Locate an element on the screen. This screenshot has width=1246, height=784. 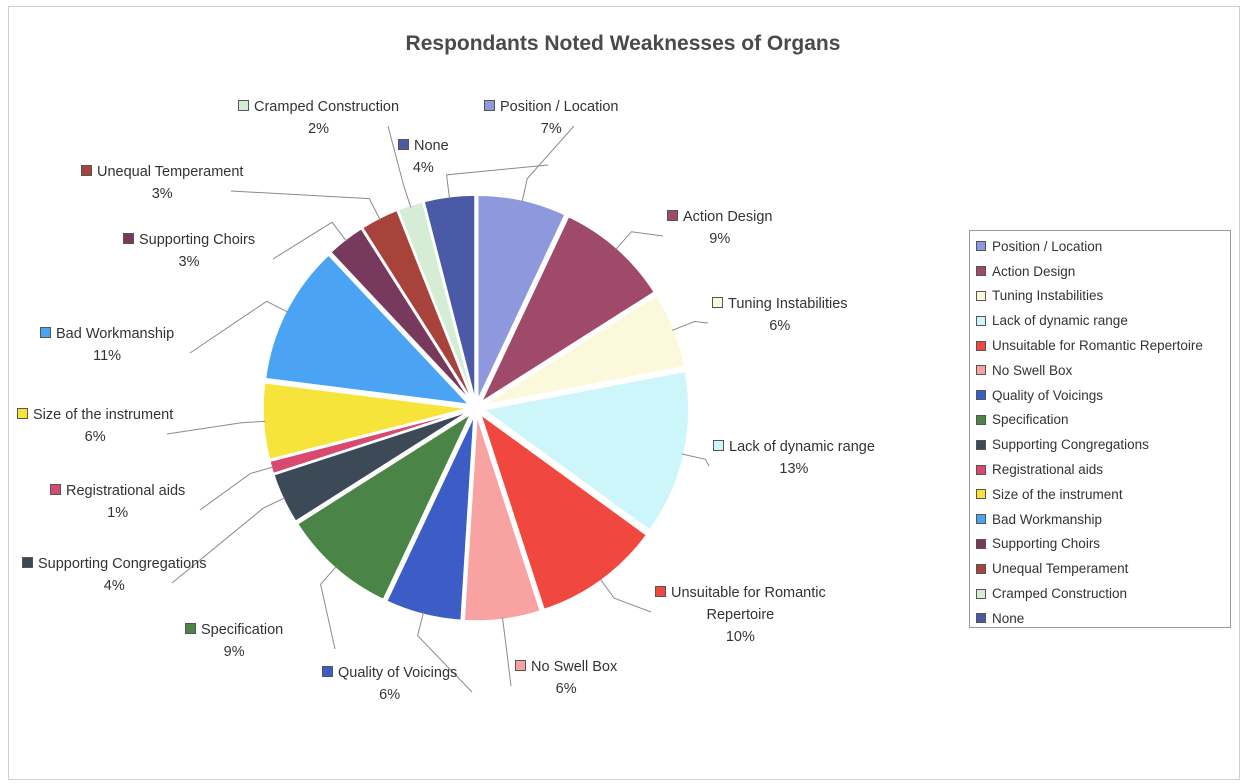
data-label-cramped-construction: Cramped Construction 2% is located at coordinates (318, 118).